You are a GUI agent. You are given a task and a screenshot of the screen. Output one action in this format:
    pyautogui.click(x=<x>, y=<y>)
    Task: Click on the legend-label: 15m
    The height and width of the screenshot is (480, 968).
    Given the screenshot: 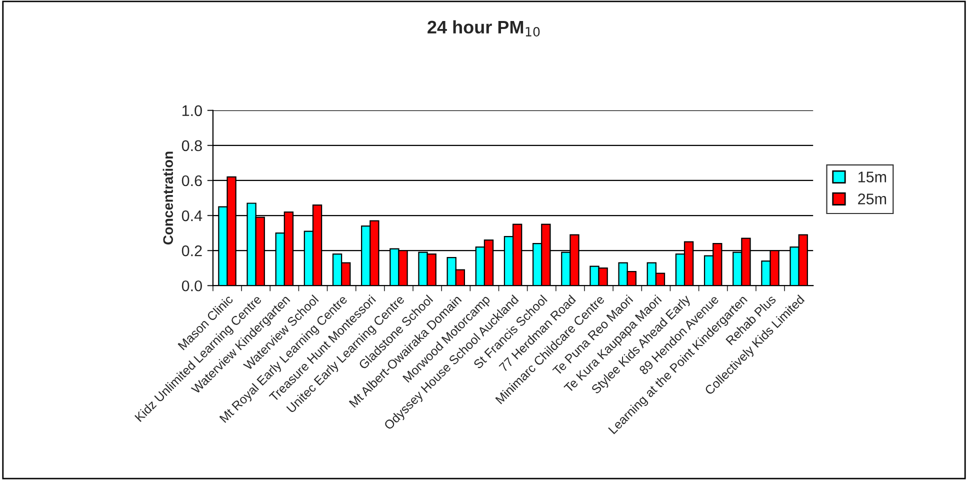 What is the action you would take?
    pyautogui.click(x=872, y=177)
    